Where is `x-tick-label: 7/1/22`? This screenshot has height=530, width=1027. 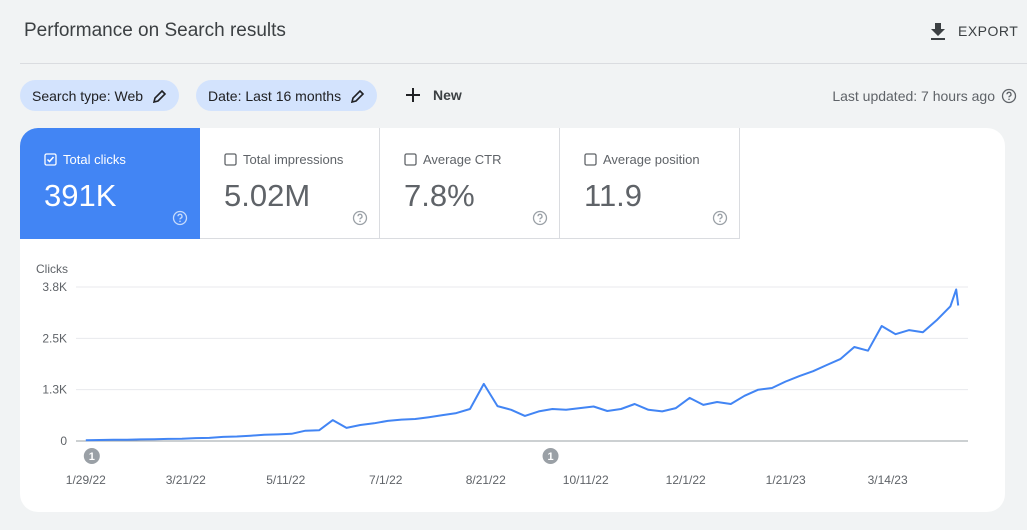
x-tick-label: 7/1/22 is located at coordinates (386, 480).